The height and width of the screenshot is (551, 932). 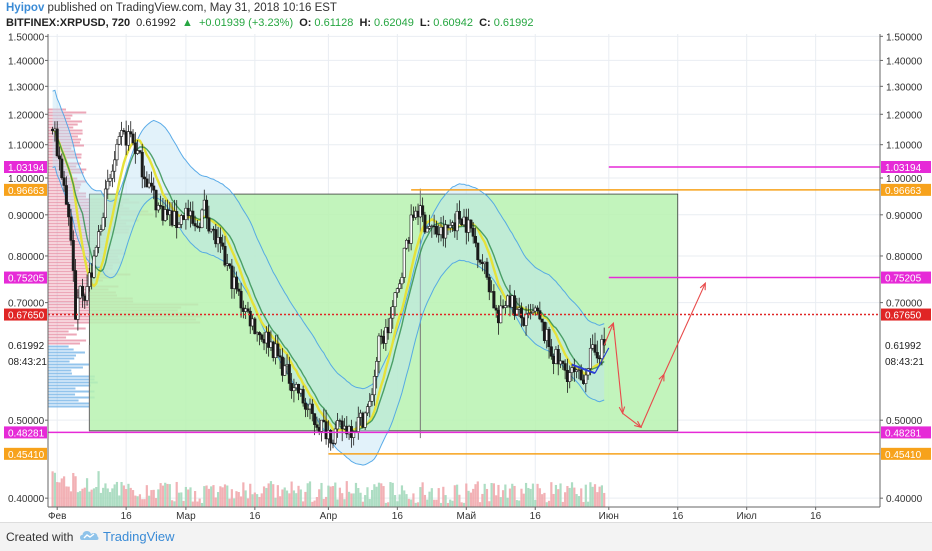 What do you see at coordinates (906, 432) in the screenshot?
I see `price-label-box-right` at bounding box center [906, 432].